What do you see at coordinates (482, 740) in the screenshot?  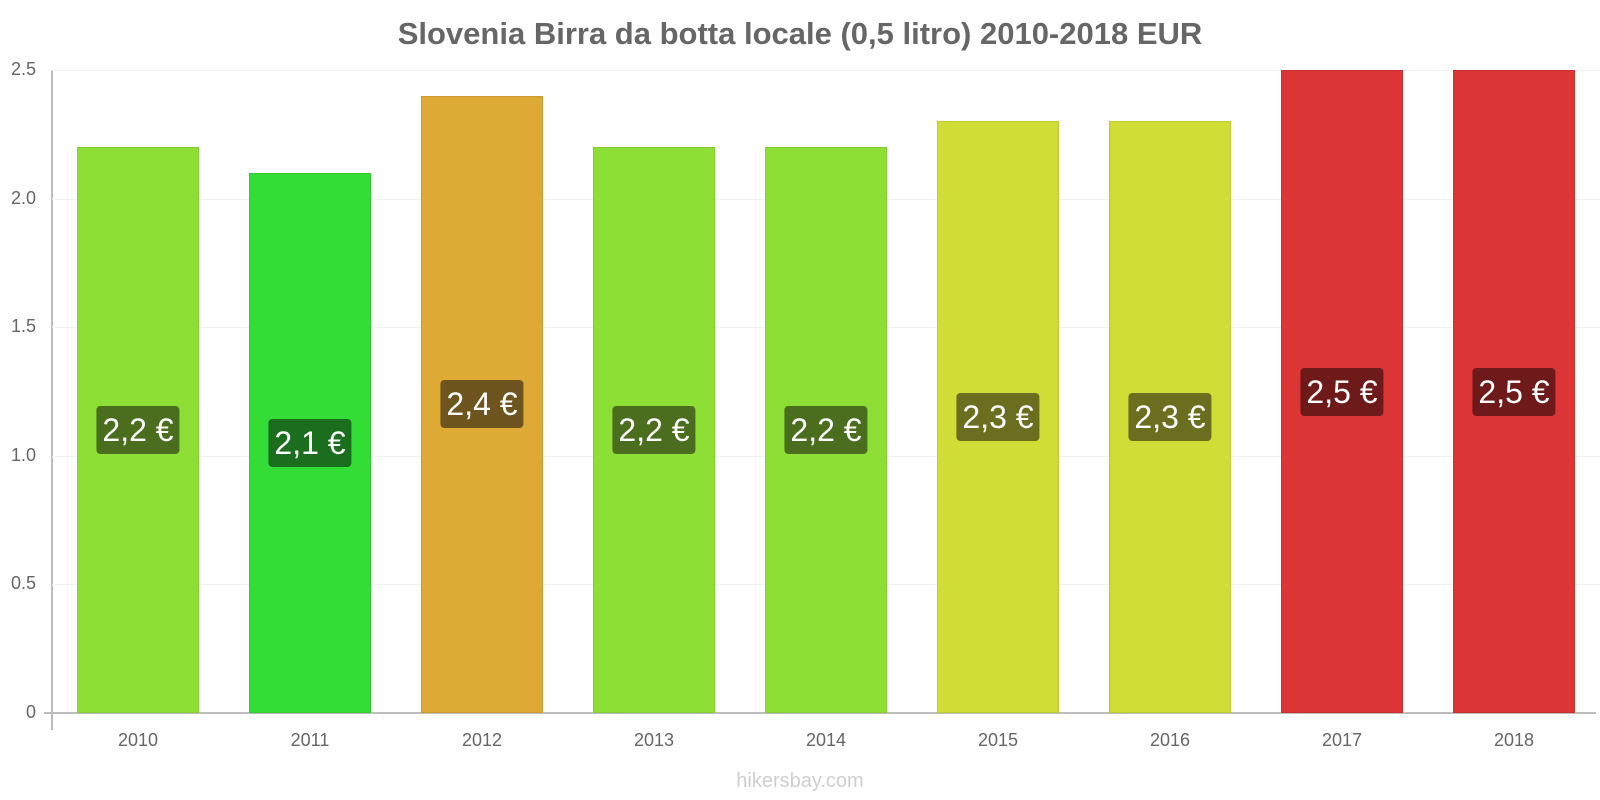 I see `x-tick-label: 2012` at bounding box center [482, 740].